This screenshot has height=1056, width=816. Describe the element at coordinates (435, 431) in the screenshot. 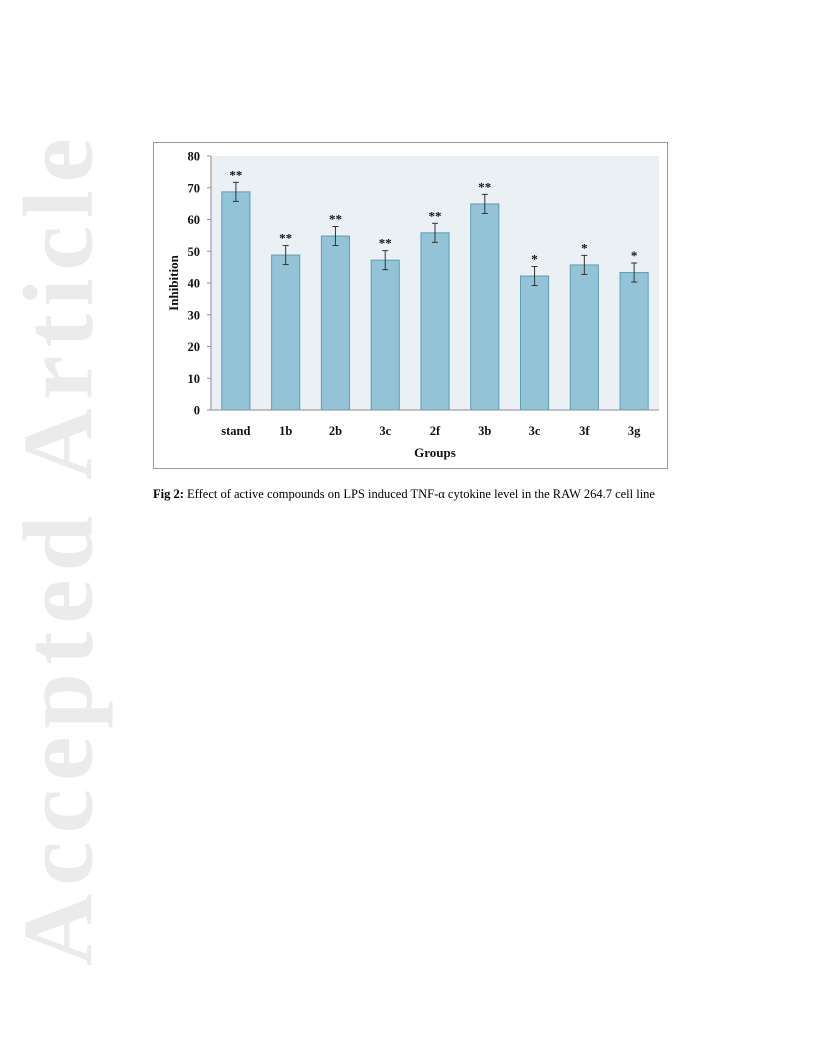

I see `x-tick-label: 2f` at that location.